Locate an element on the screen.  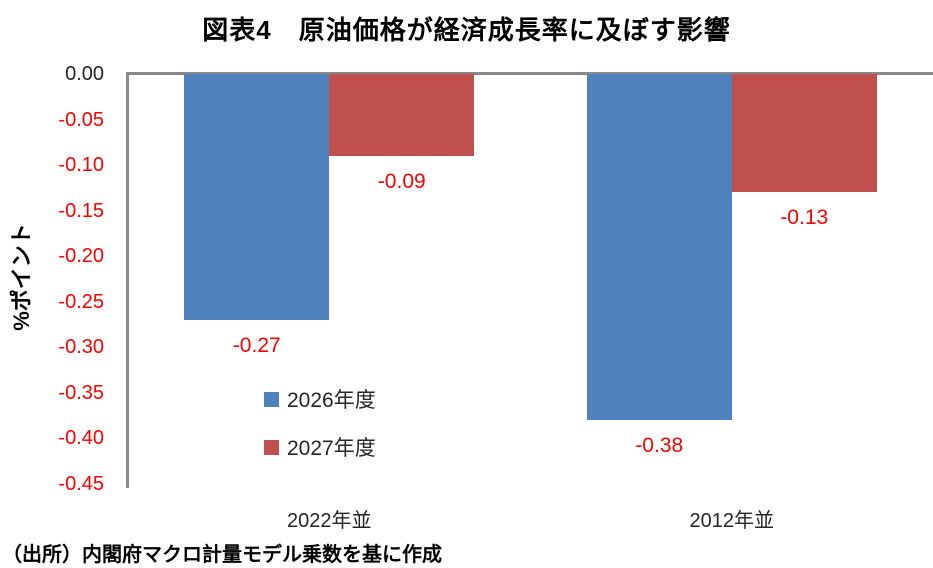
bar-2026年度-2012年並 is located at coordinates (659, 247).